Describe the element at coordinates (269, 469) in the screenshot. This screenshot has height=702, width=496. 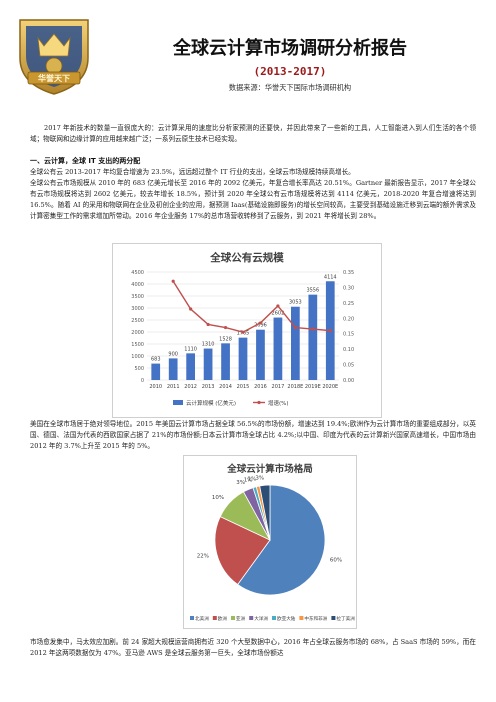
I see `chart-title: 全球云计算市场格局` at that location.